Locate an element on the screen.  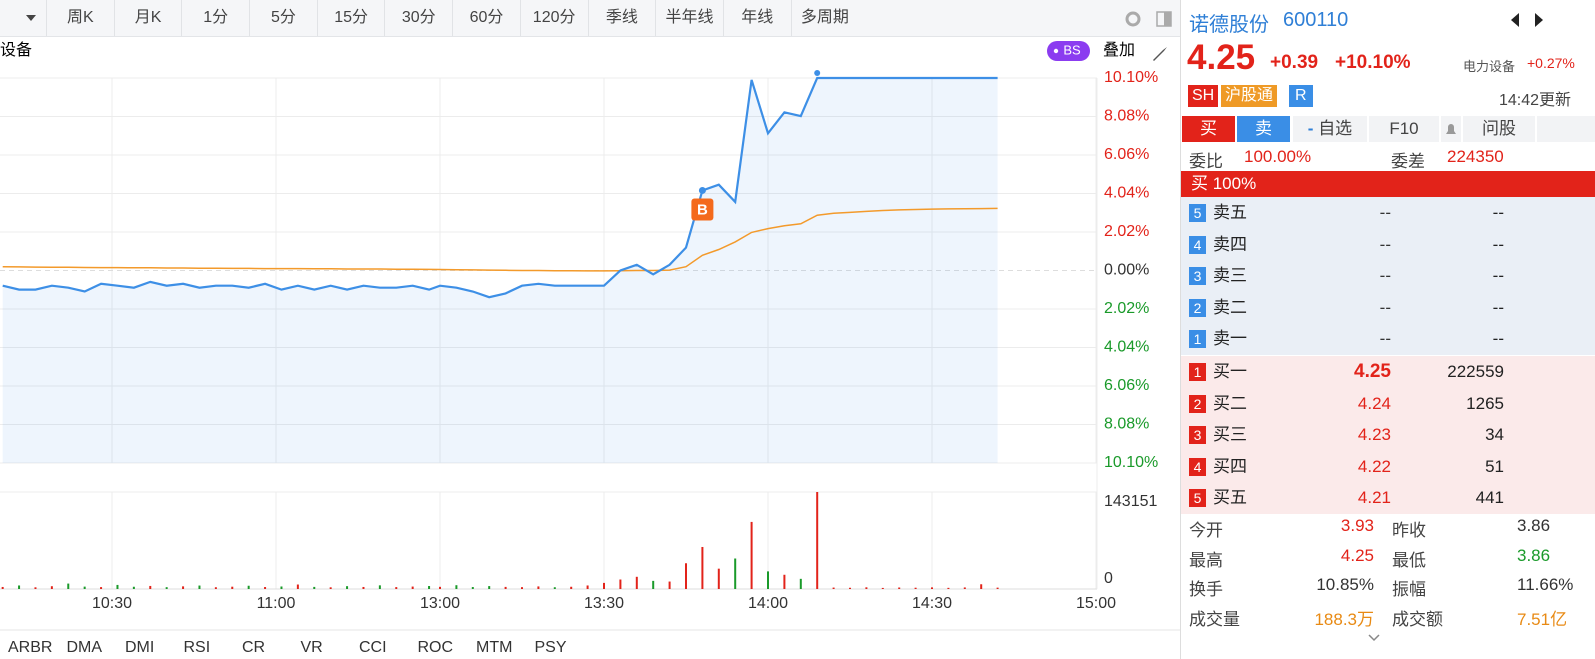
level-label: 买五 is located at coordinates (1230, 498).